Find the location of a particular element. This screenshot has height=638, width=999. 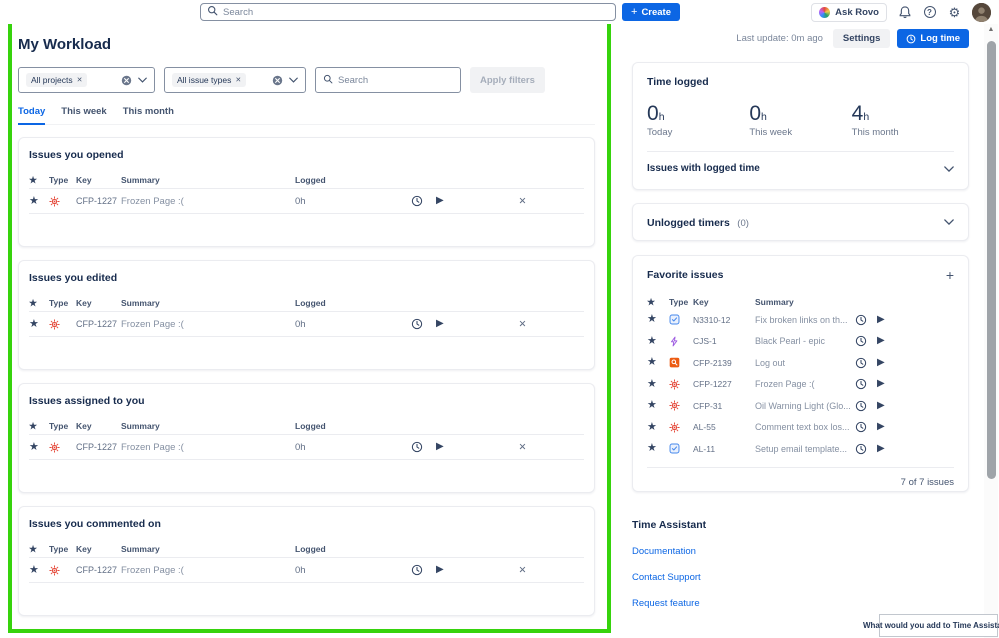

issues-with-logged-time-toggle: Issues with logged time is located at coordinates (800, 168).